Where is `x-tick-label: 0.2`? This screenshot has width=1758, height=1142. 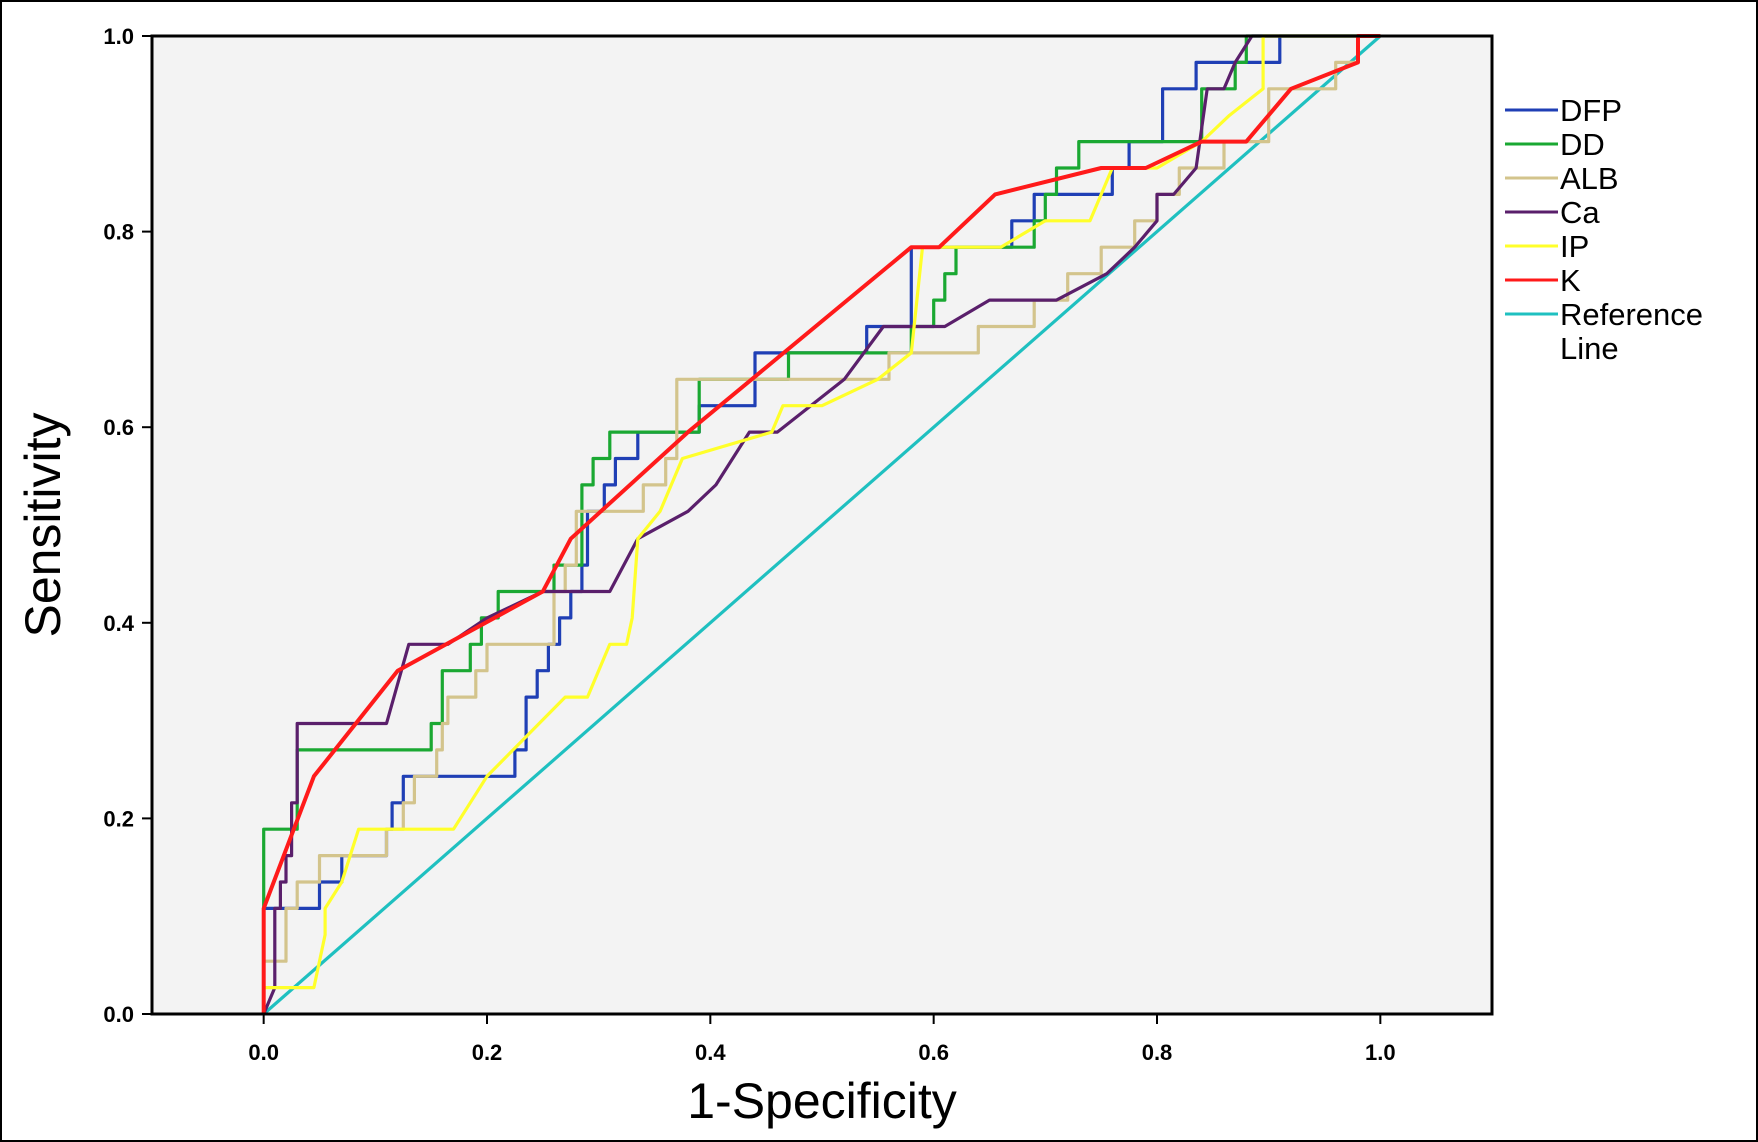
x-tick-label: 0.2 is located at coordinates (487, 1052).